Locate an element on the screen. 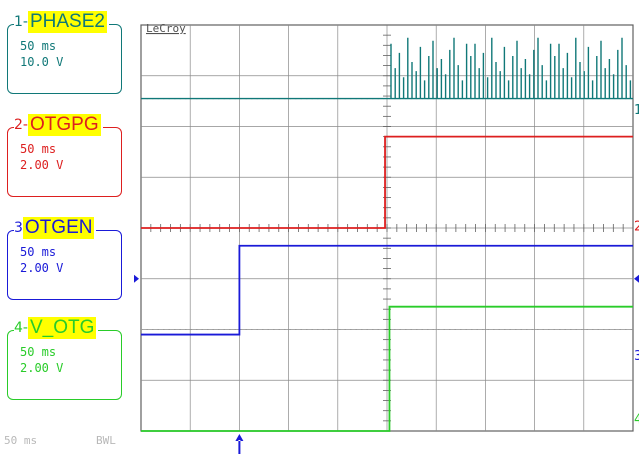 This screenshot has height=457, width=639. channel1-marker: 1 is located at coordinates (636, 110).